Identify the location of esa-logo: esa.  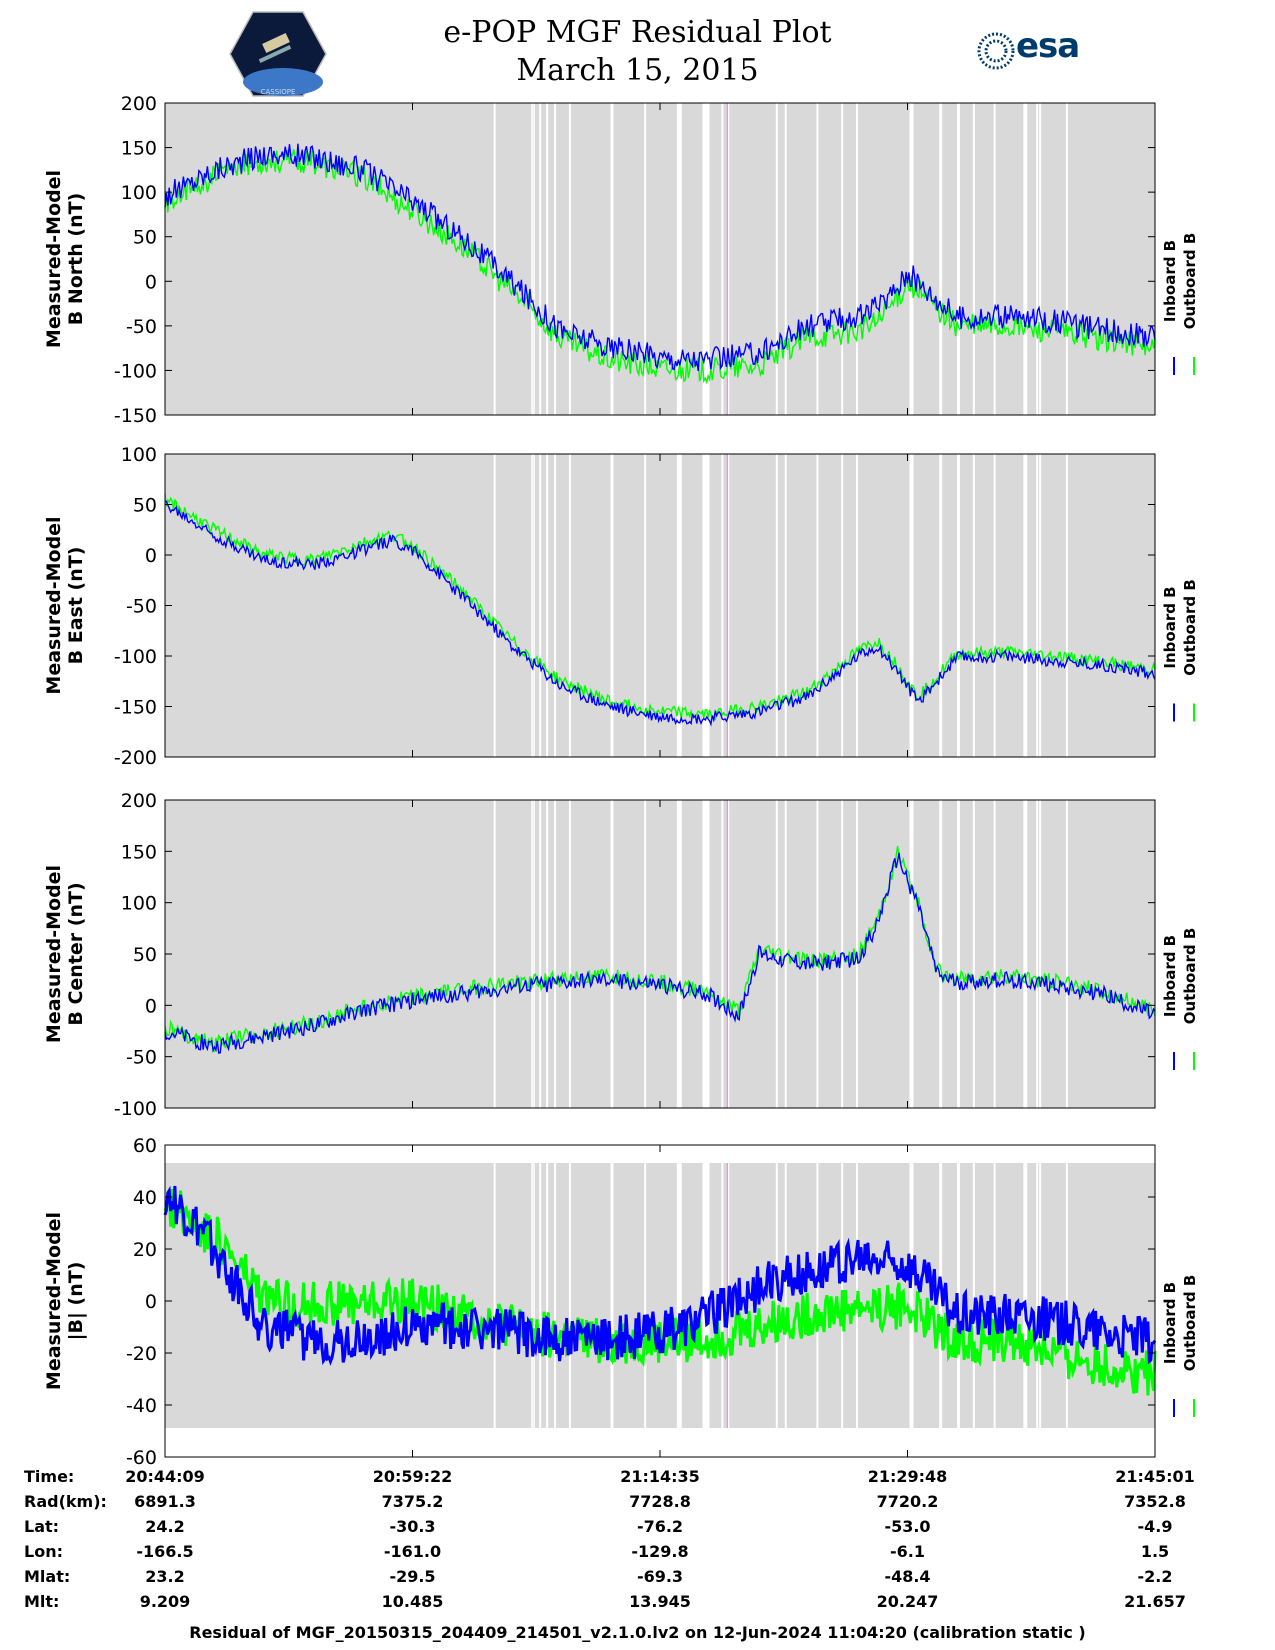
(1036, 51).